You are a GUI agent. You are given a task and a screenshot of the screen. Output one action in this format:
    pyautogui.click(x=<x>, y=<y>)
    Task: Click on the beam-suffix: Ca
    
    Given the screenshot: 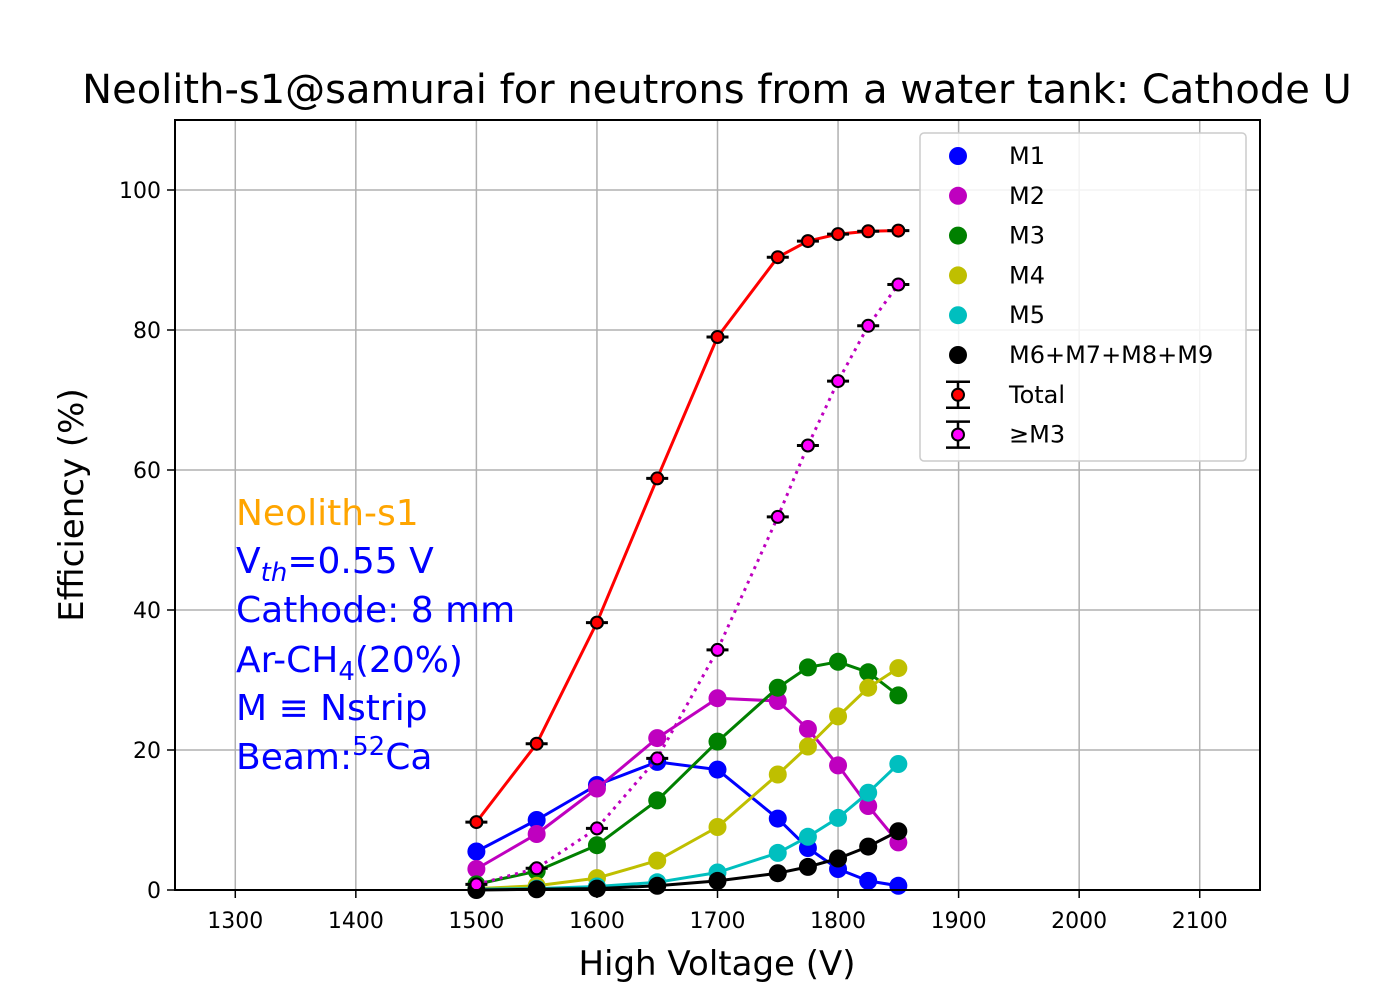 What is the action you would take?
    pyautogui.click(x=408, y=757)
    